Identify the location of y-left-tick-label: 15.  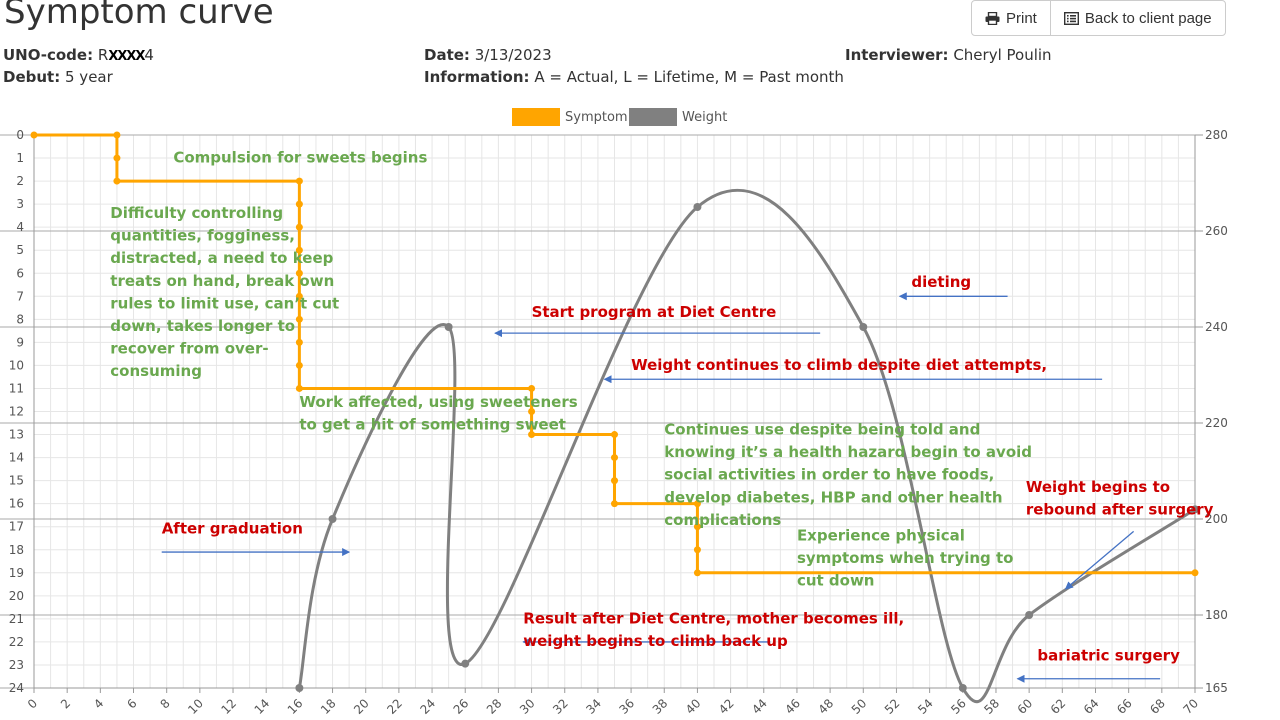
(16, 481).